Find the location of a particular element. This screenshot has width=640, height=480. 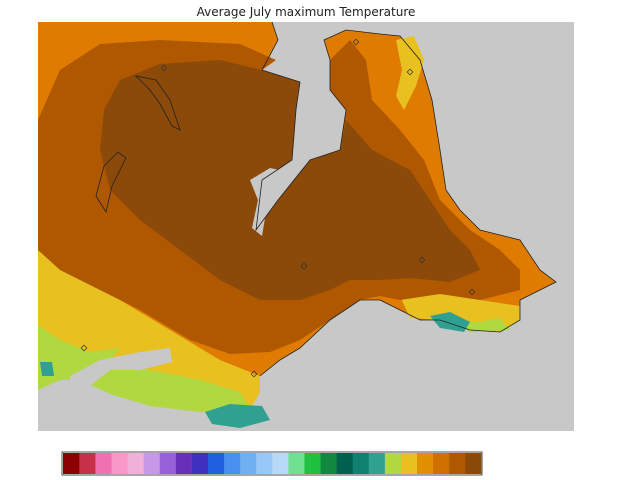

map-title: Average July maximum Temperature is located at coordinates (306, 12).